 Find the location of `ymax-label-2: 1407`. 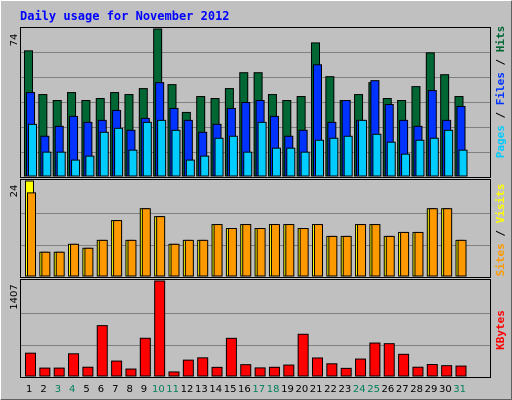

ymax-label-2: 1407 is located at coordinates (14, 296).